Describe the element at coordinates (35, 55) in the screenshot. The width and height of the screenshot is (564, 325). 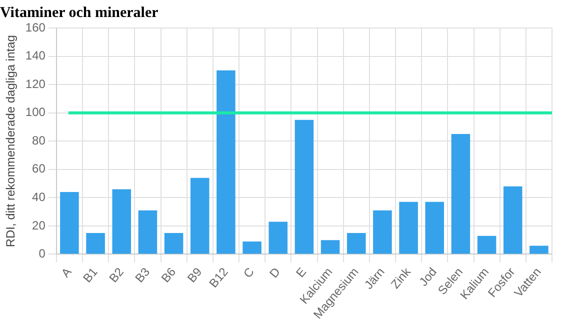
I see `y-tick-label: 140` at that location.